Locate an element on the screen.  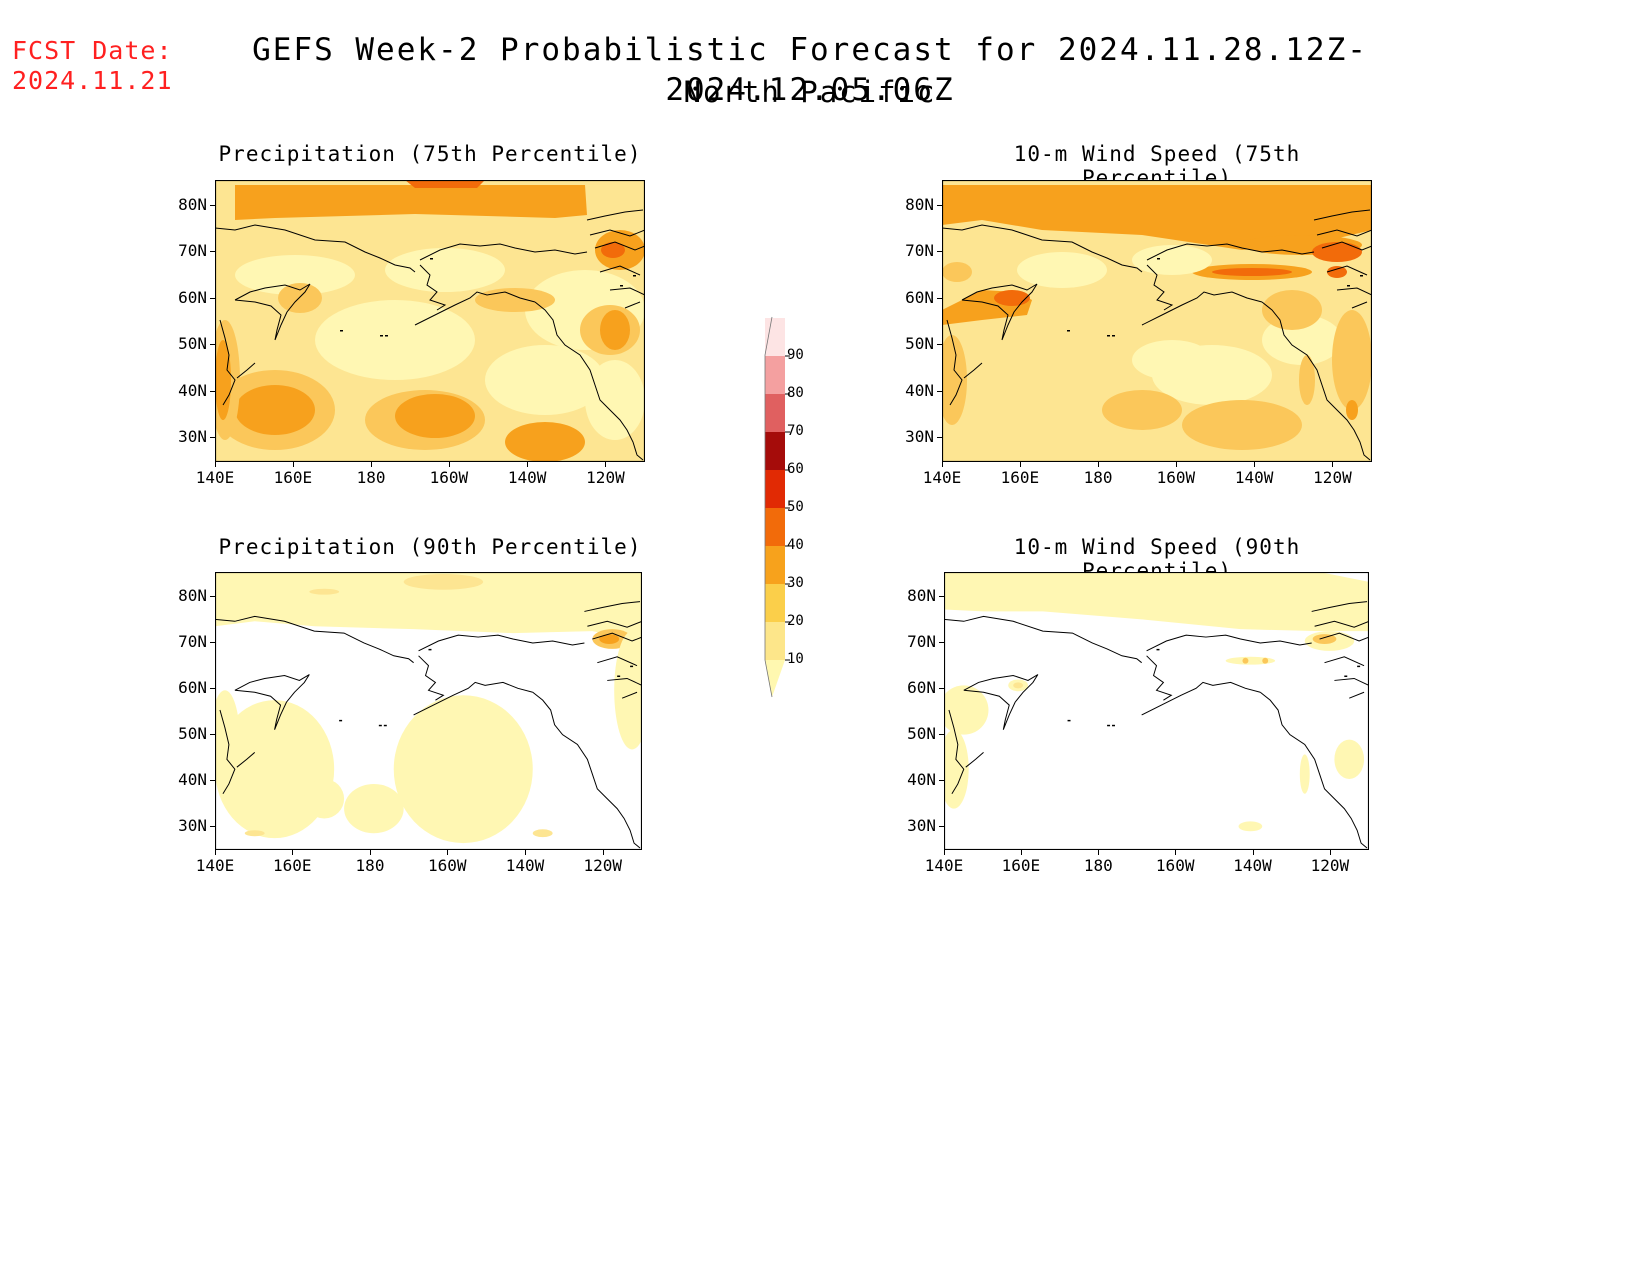
colorbar is located at coordinates (777, 507).